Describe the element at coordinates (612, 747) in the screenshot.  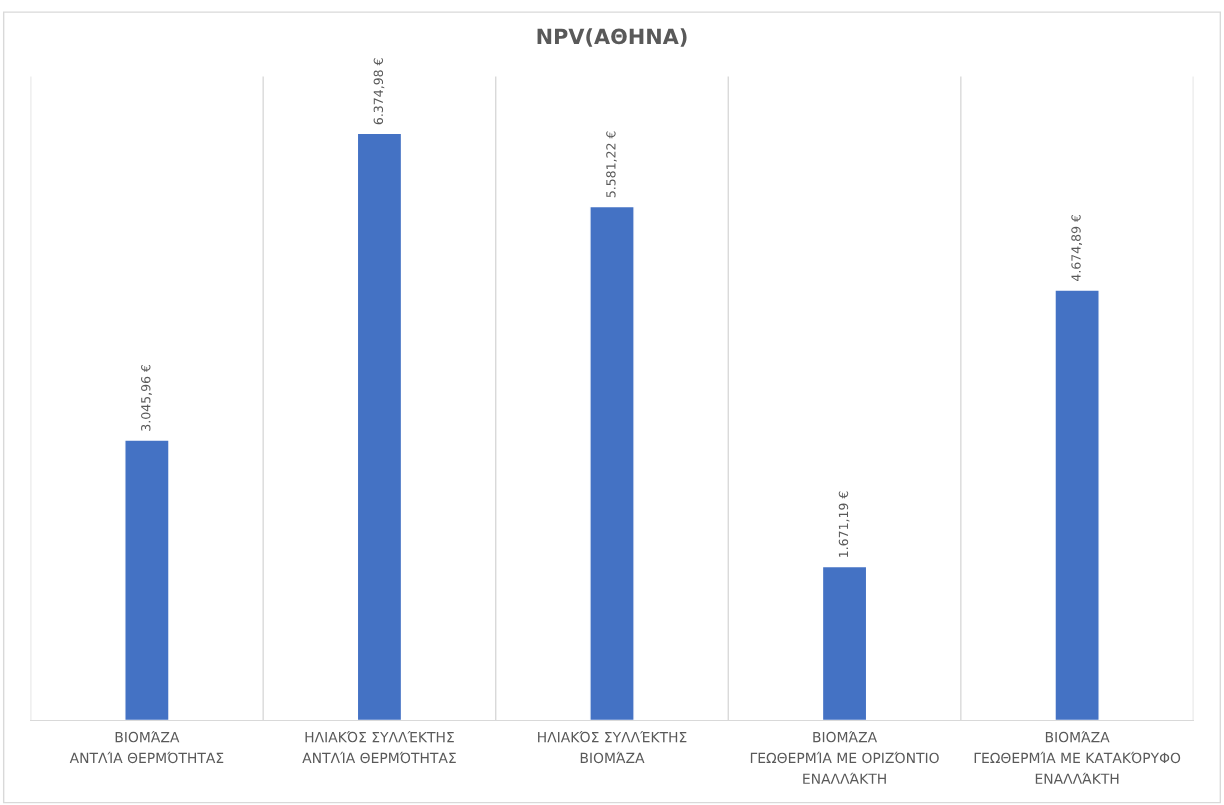
I see `x-tick-label: ΗΛΙΑΚΌΣ ΣΥΛΛΈΚΤΗΣ ΒΙΟΜΆΖΑ` at that location.